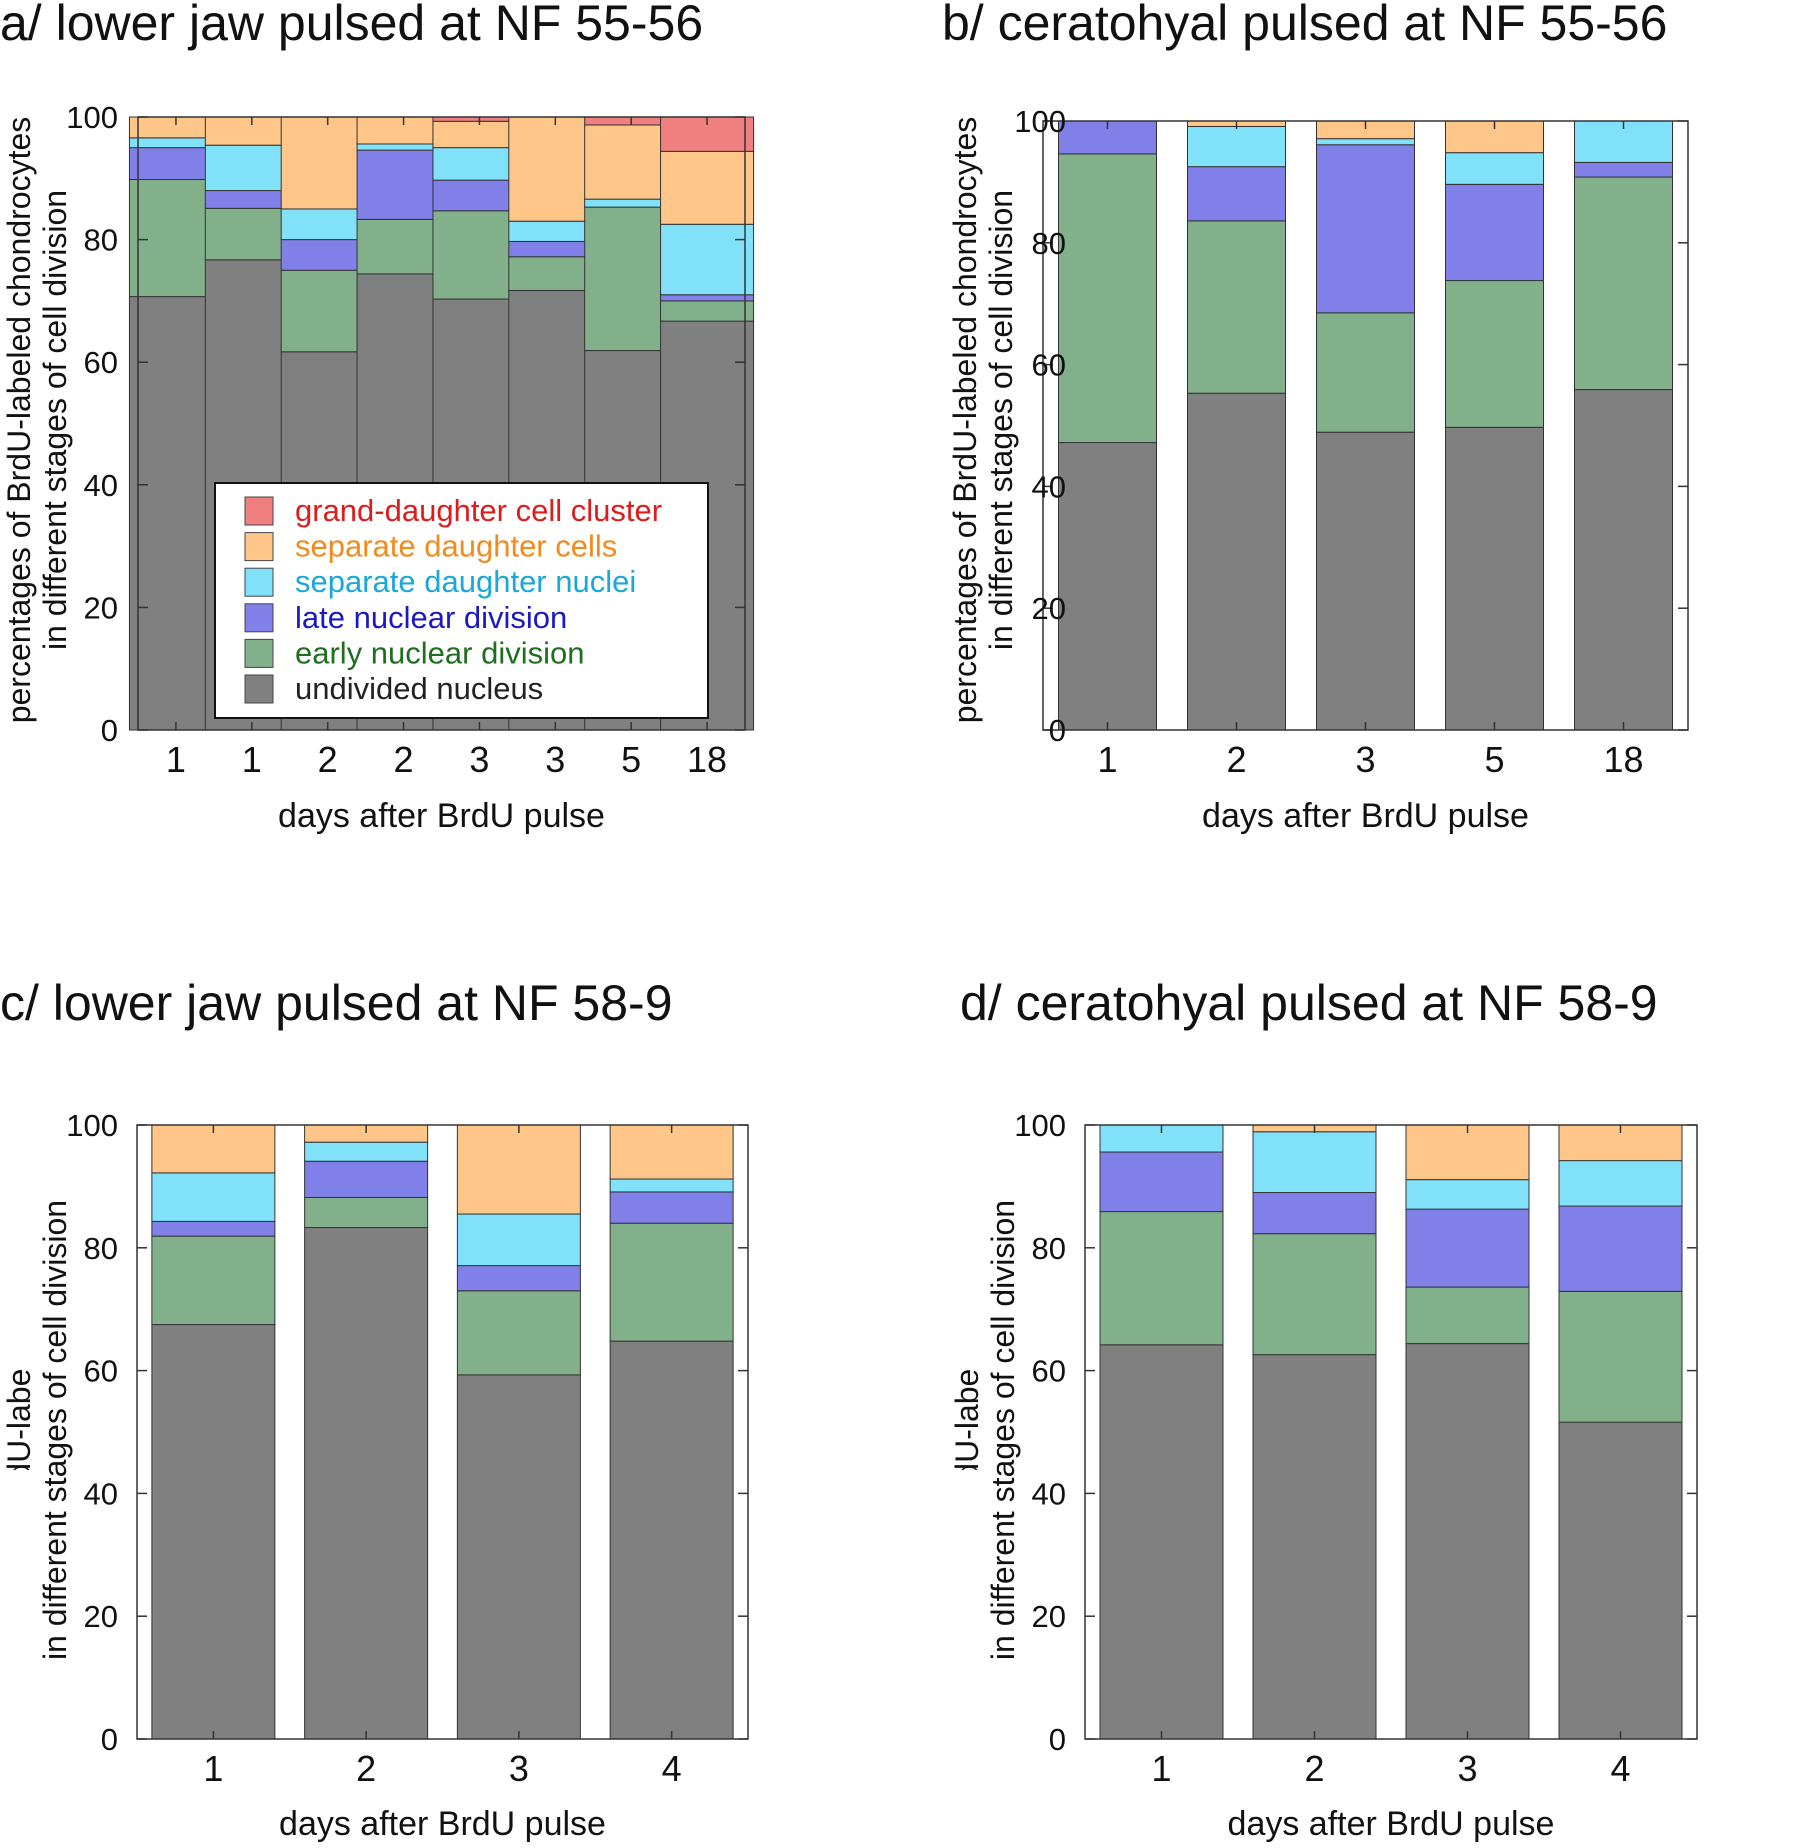 This screenshot has width=1800, height=1848. I want to click on legend-label: late nuclear division, so click(431, 617).